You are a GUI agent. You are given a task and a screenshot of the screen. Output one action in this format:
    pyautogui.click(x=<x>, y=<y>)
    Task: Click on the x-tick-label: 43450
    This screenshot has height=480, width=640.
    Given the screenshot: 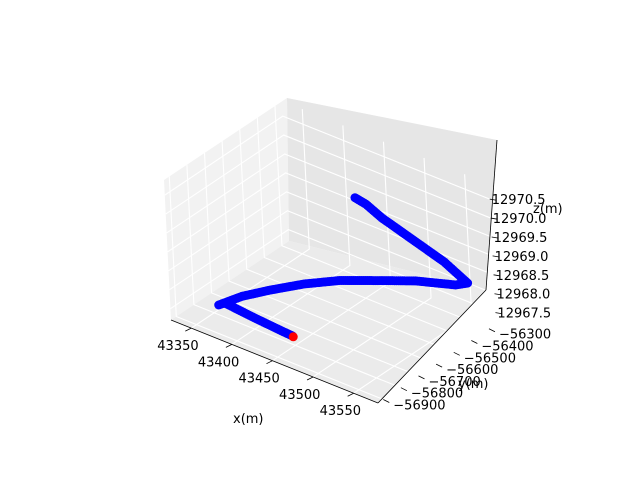 What is the action you would take?
    pyautogui.click(x=258, y=379)
    